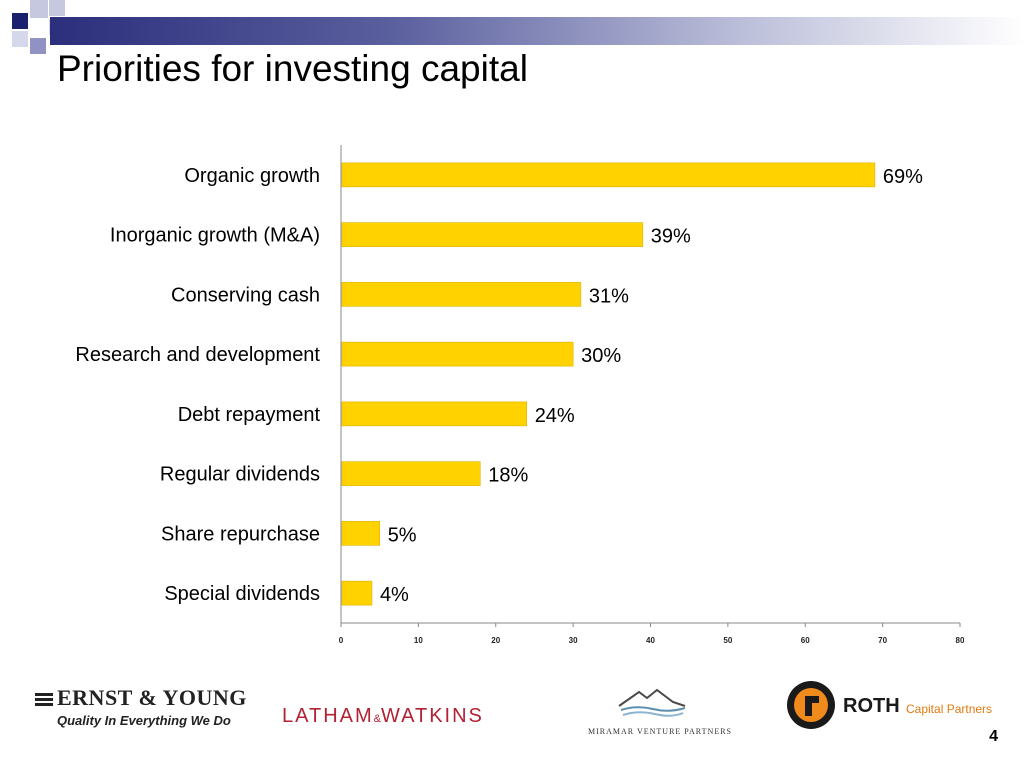 The width and height of the screenshot is (1024, 768). I want to click on miramar-name: MIRAMAR VENTURE PARTNERS, so click(660, 731).